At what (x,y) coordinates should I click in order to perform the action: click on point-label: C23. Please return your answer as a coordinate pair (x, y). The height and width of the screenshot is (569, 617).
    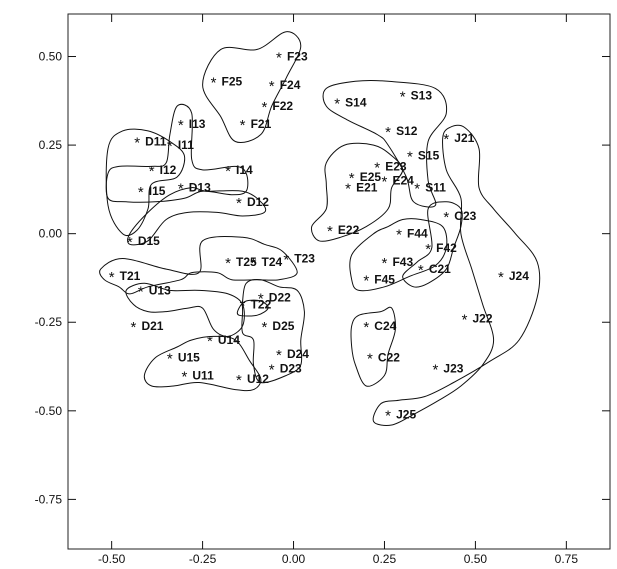
    Looking at the image, I should click on (465, 216).